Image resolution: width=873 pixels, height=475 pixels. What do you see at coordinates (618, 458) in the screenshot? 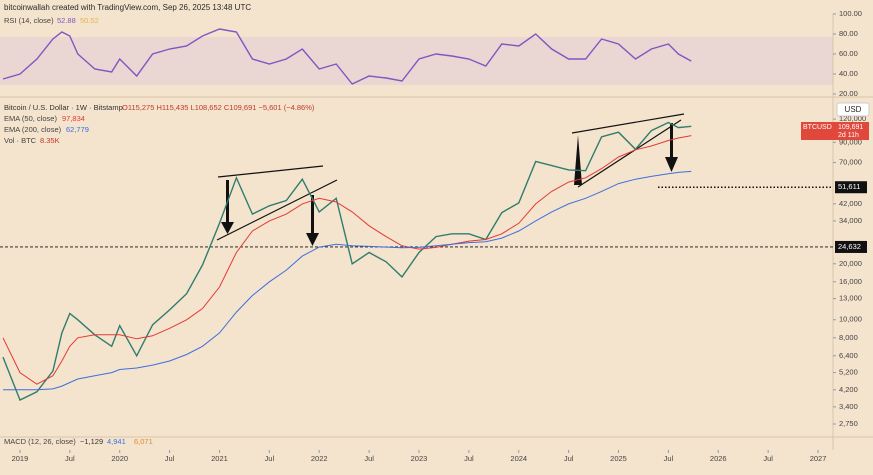
I see `x-tick-label: 2025` at bounding box center [618, 458].